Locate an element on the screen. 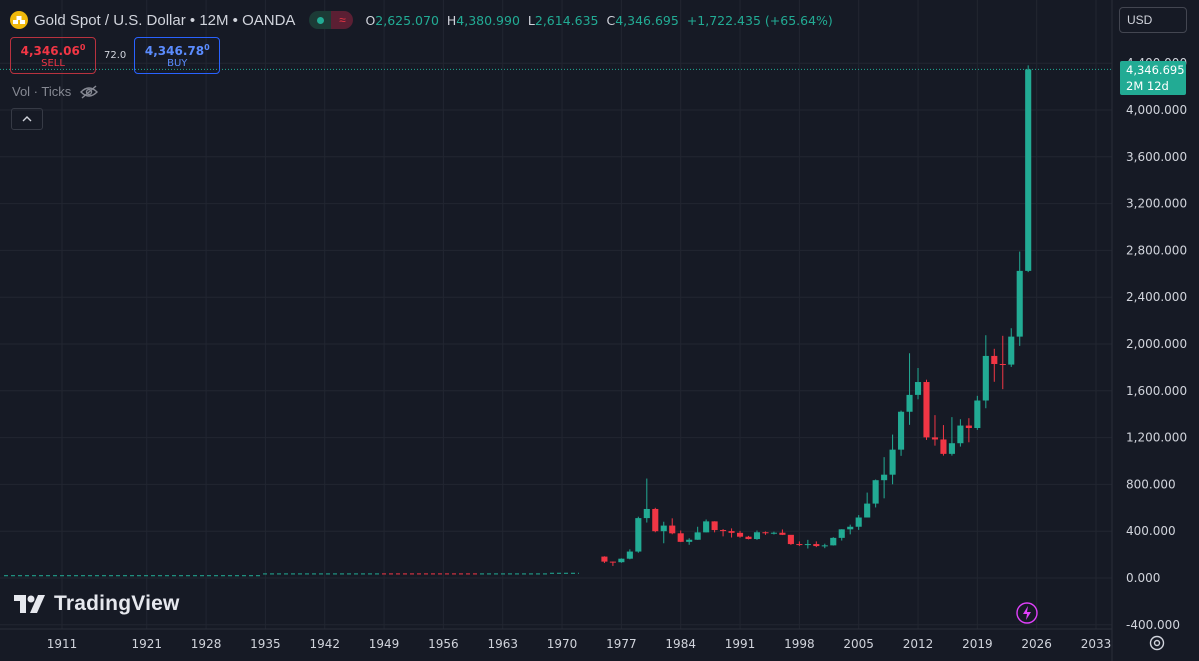 This screenshot has height=661, width=1199. gold-coin-icon is located at coordinates (19, 20).